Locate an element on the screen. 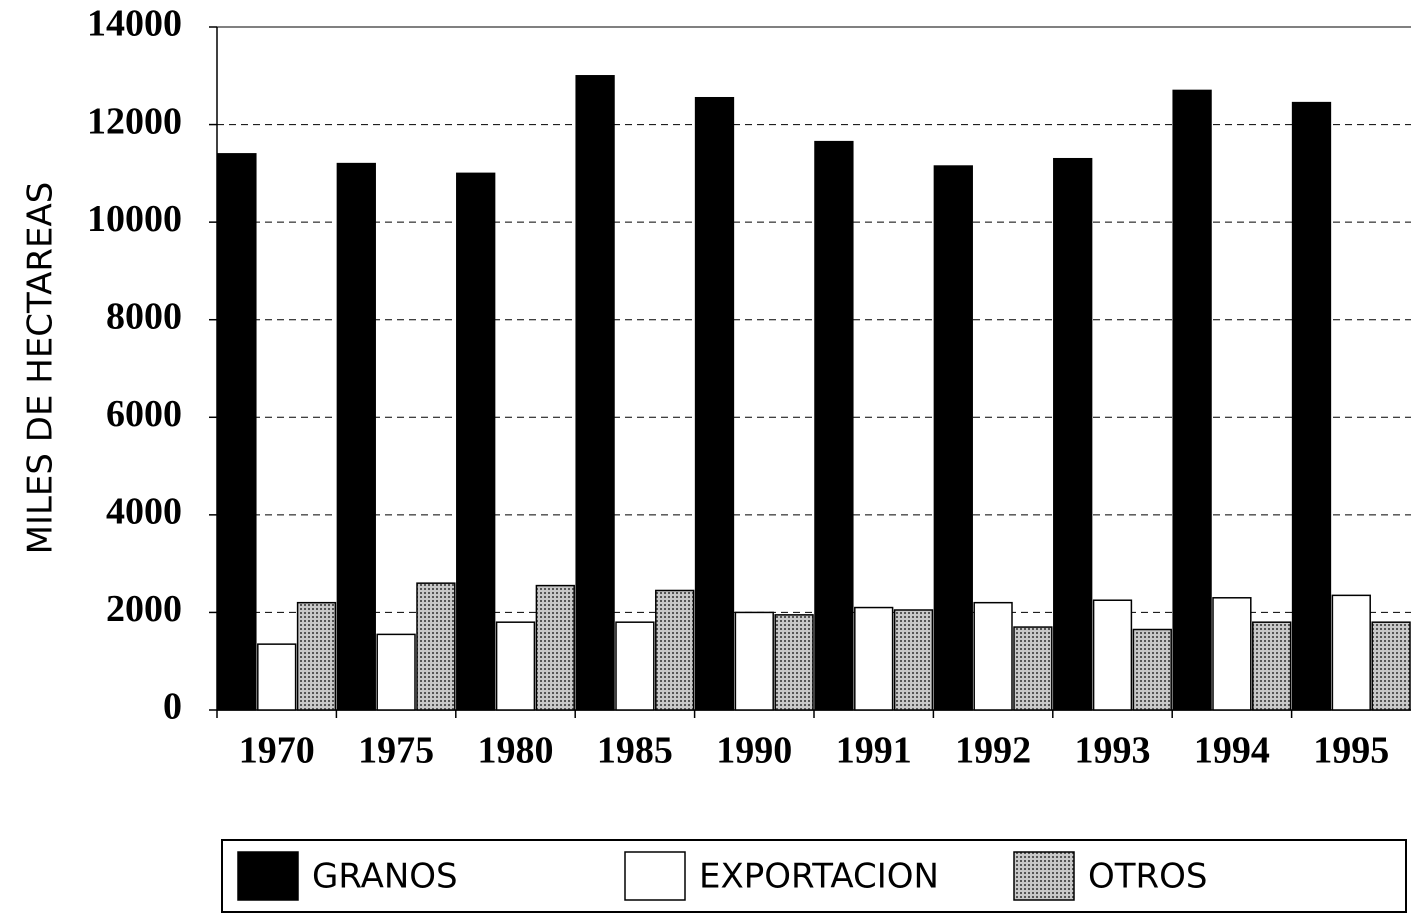 The height and width of the screenshot is (915, 1411). legend-box is located at coordinates (814, 876).